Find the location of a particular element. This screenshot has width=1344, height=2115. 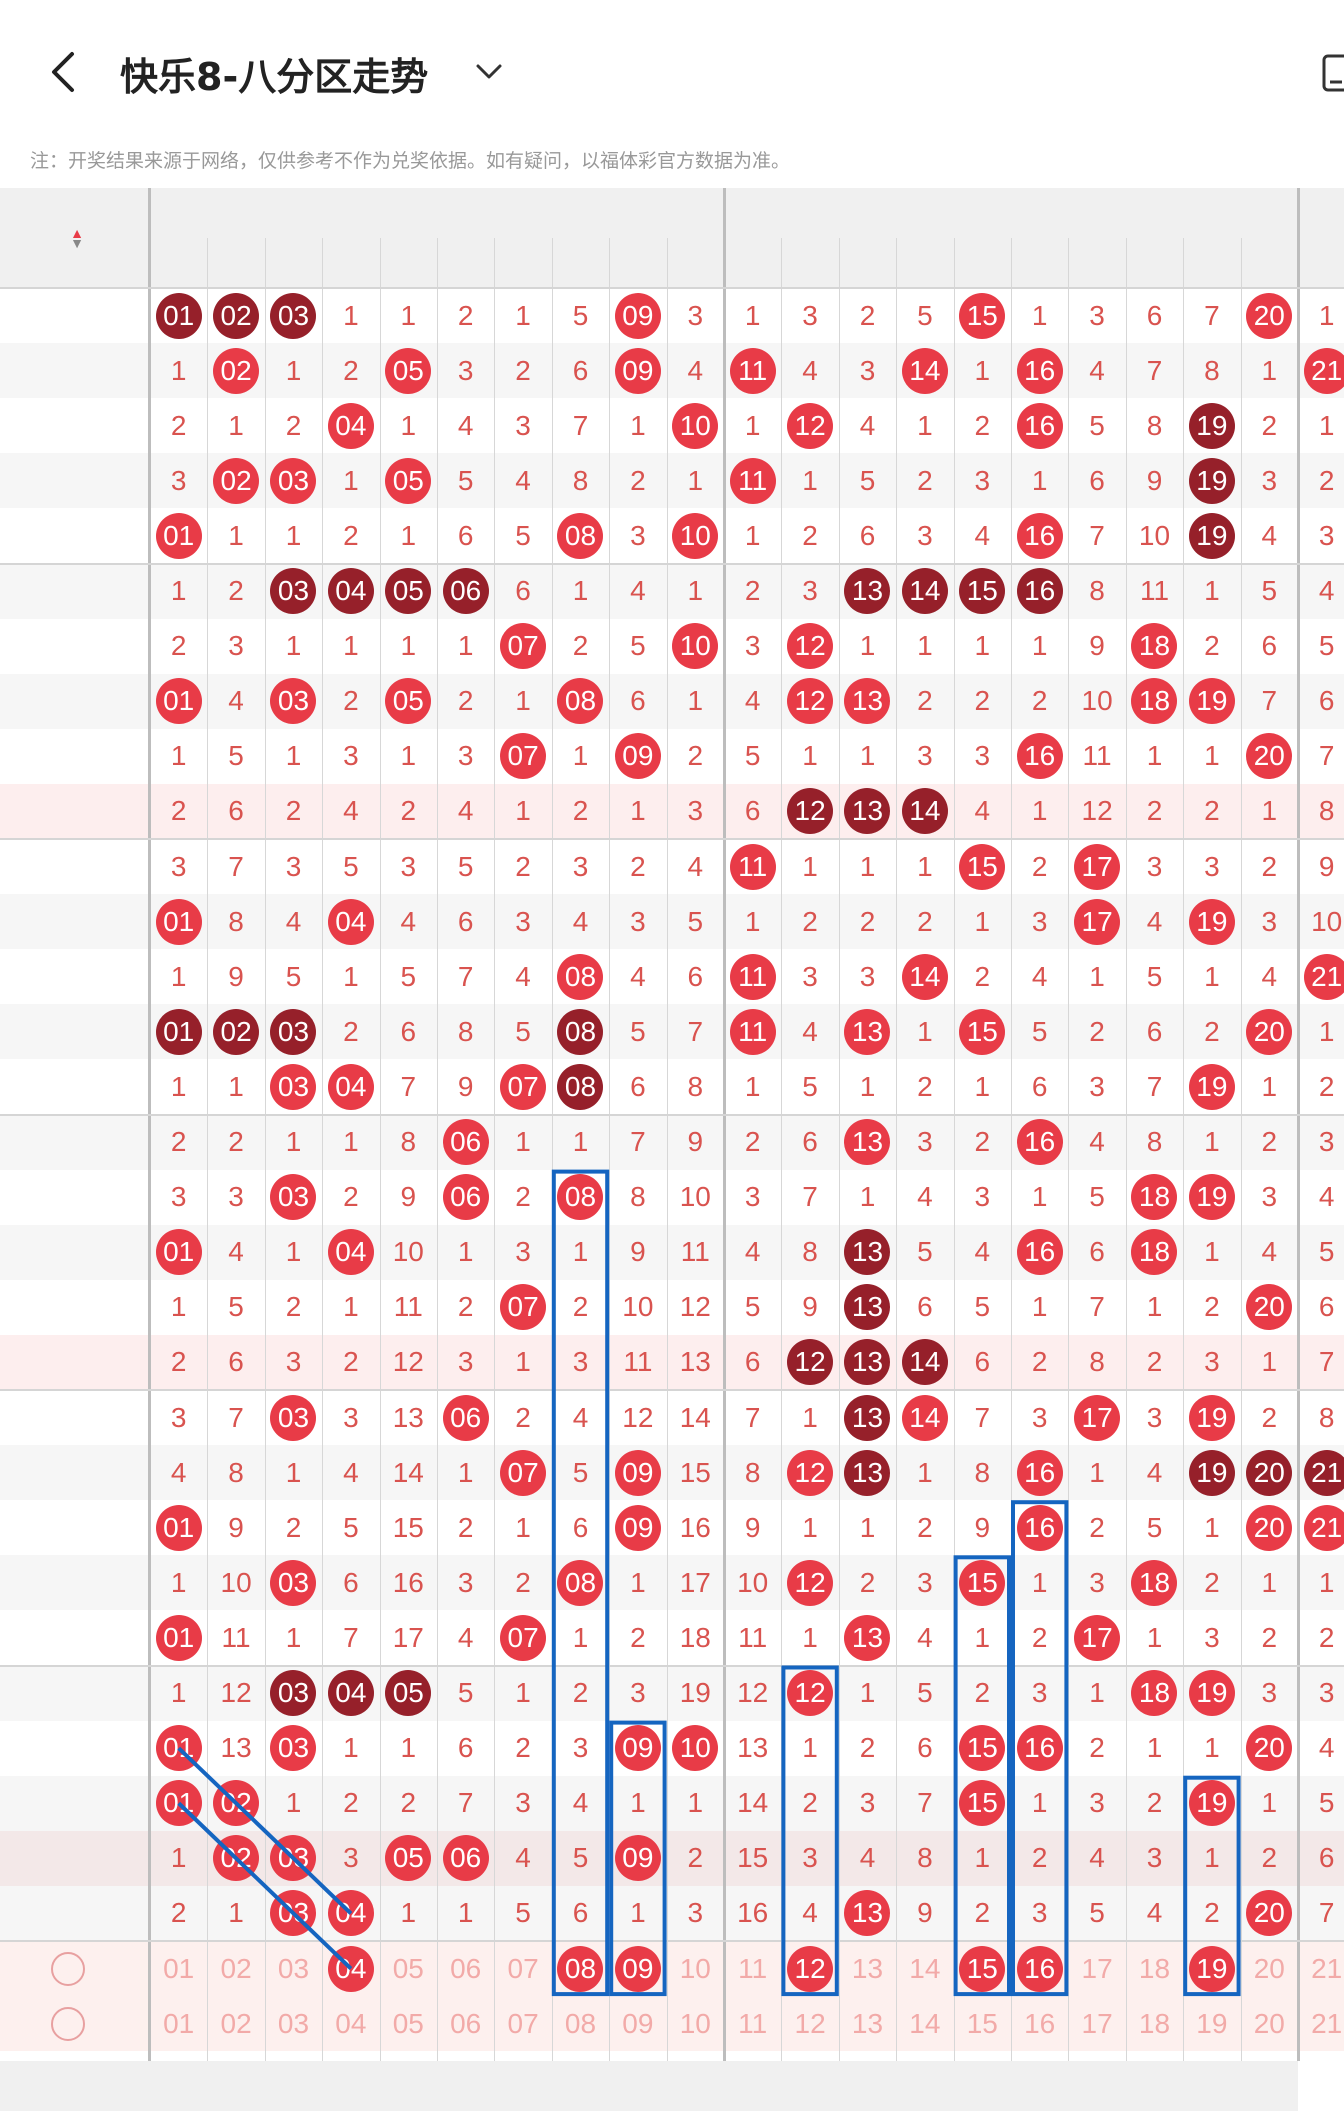

selection-cell-21: 21 is located at coordinates (1321, 2023).